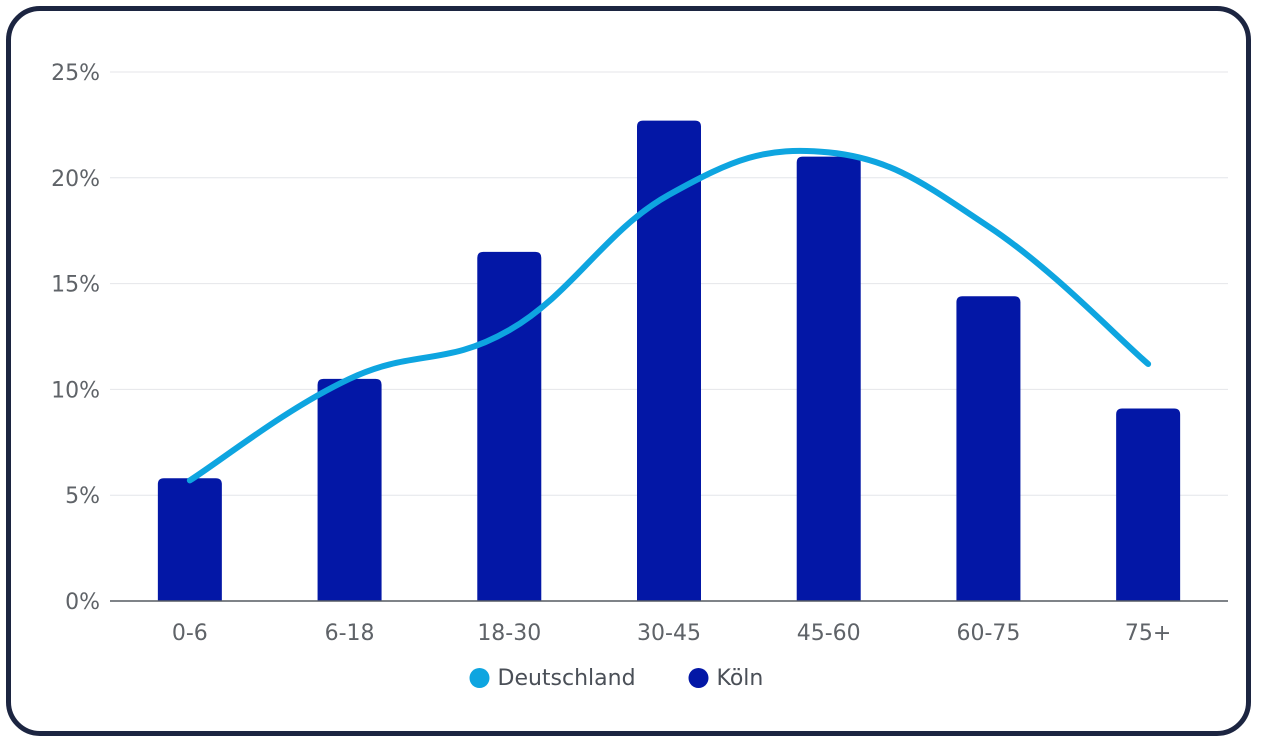  Describe the element at coordinates (75, 73) in the screenshot. I see `y-tick-label: 25%` at that location.